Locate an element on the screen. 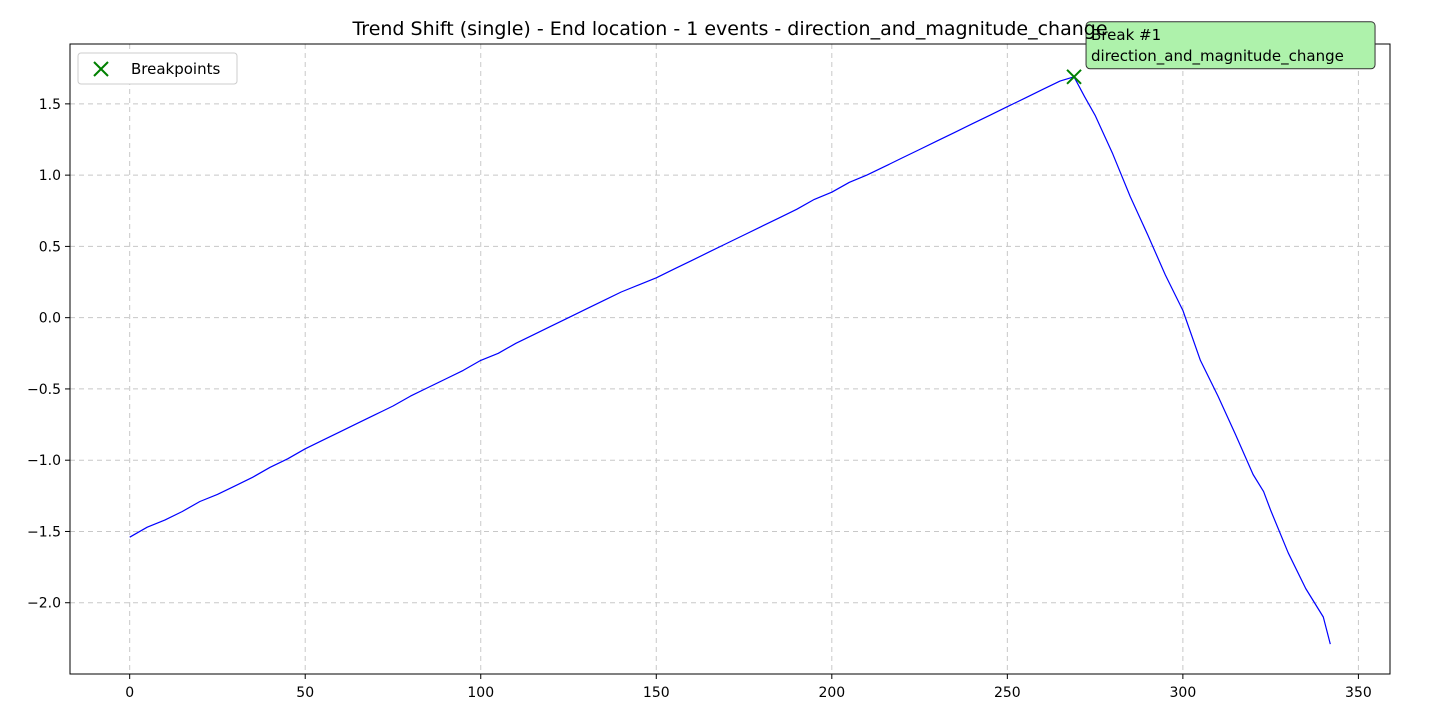 This screenshot has width=1440, height=720. breakpoints-layer is located at coordinates (1074, 77).